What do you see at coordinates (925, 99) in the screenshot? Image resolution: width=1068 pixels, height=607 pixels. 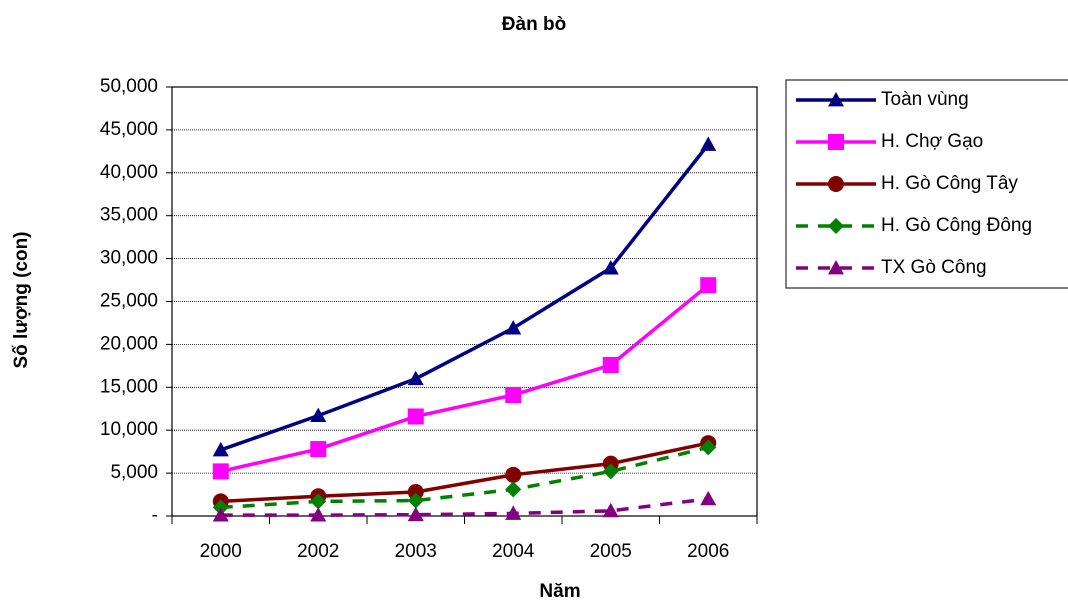 I see `legend-label: Toàn vùng` at bounding box center [925, 99].